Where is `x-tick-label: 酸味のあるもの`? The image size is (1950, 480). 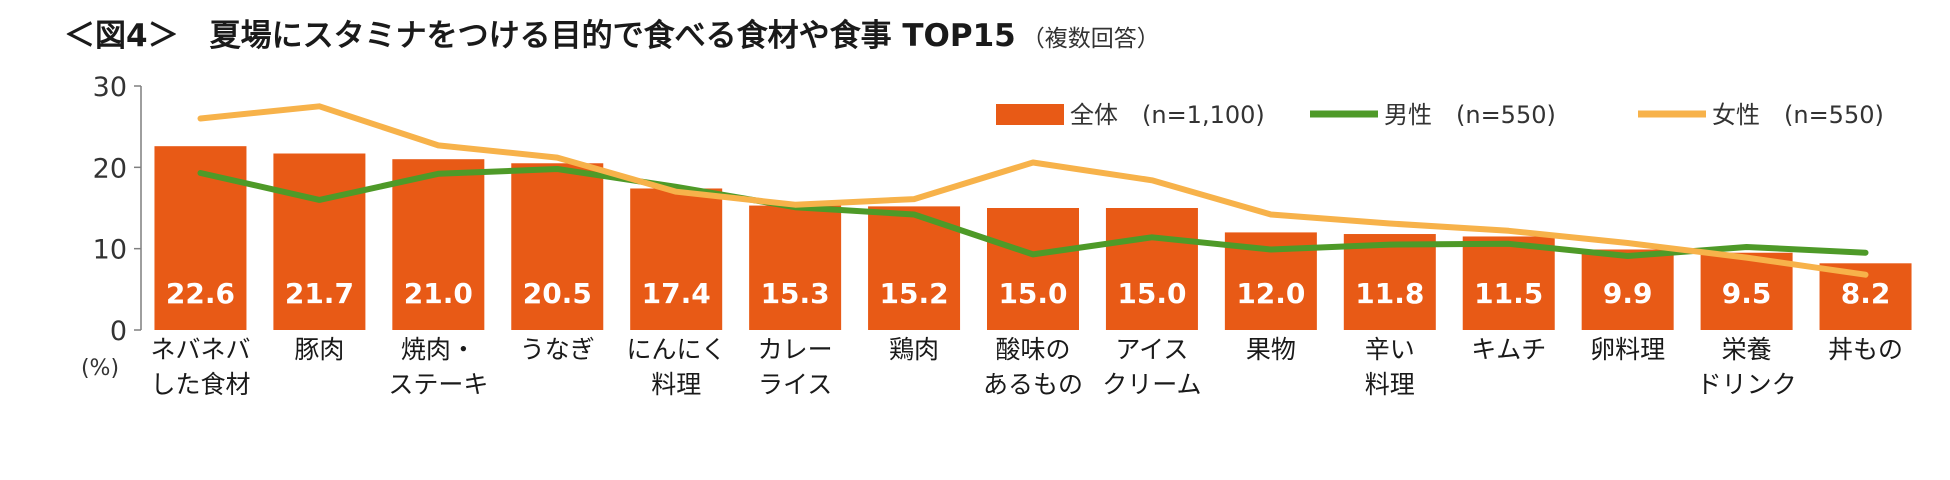 x-tick-label: 酸味のあるもの is located at coordinates (1033, 367).